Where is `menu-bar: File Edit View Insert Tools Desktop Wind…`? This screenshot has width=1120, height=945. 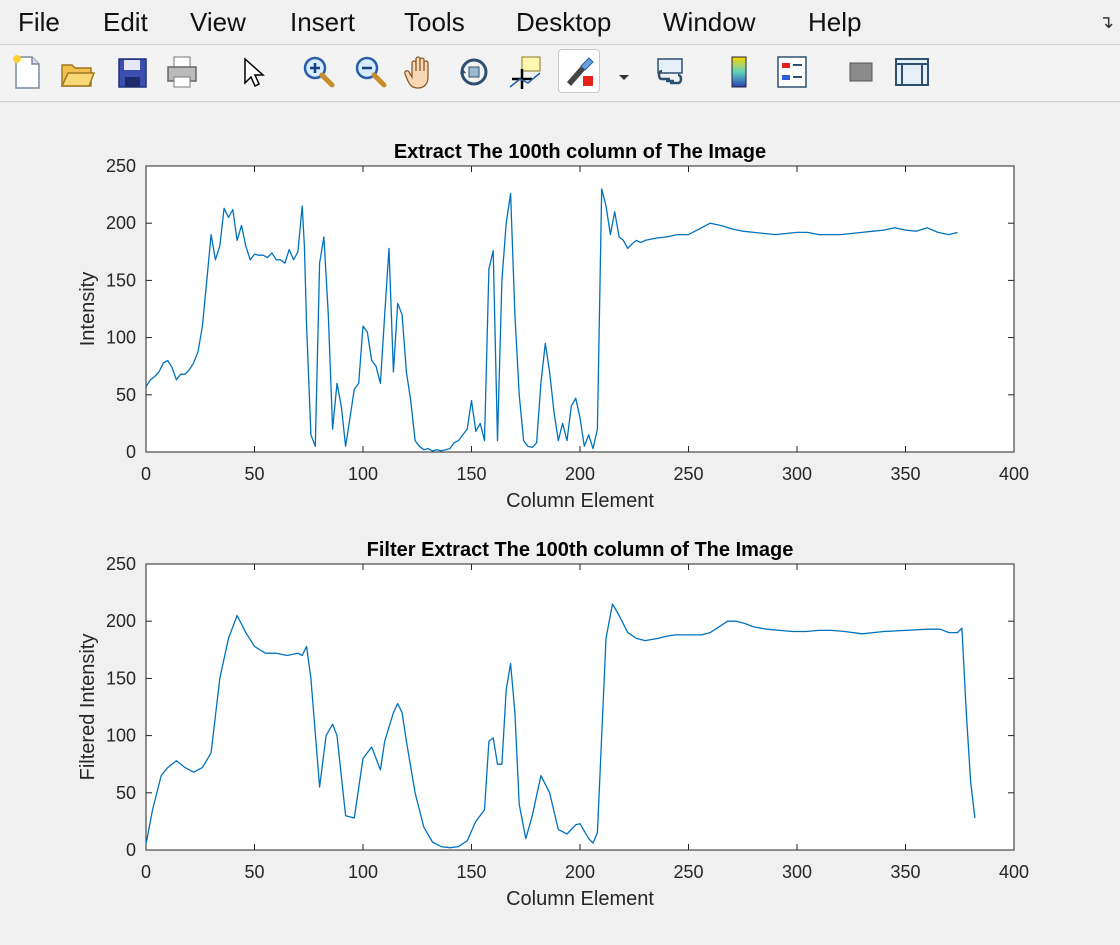 menu-bar: File Edit View Insert Tools Desktop Wind… is located at coordinates (560, 22).